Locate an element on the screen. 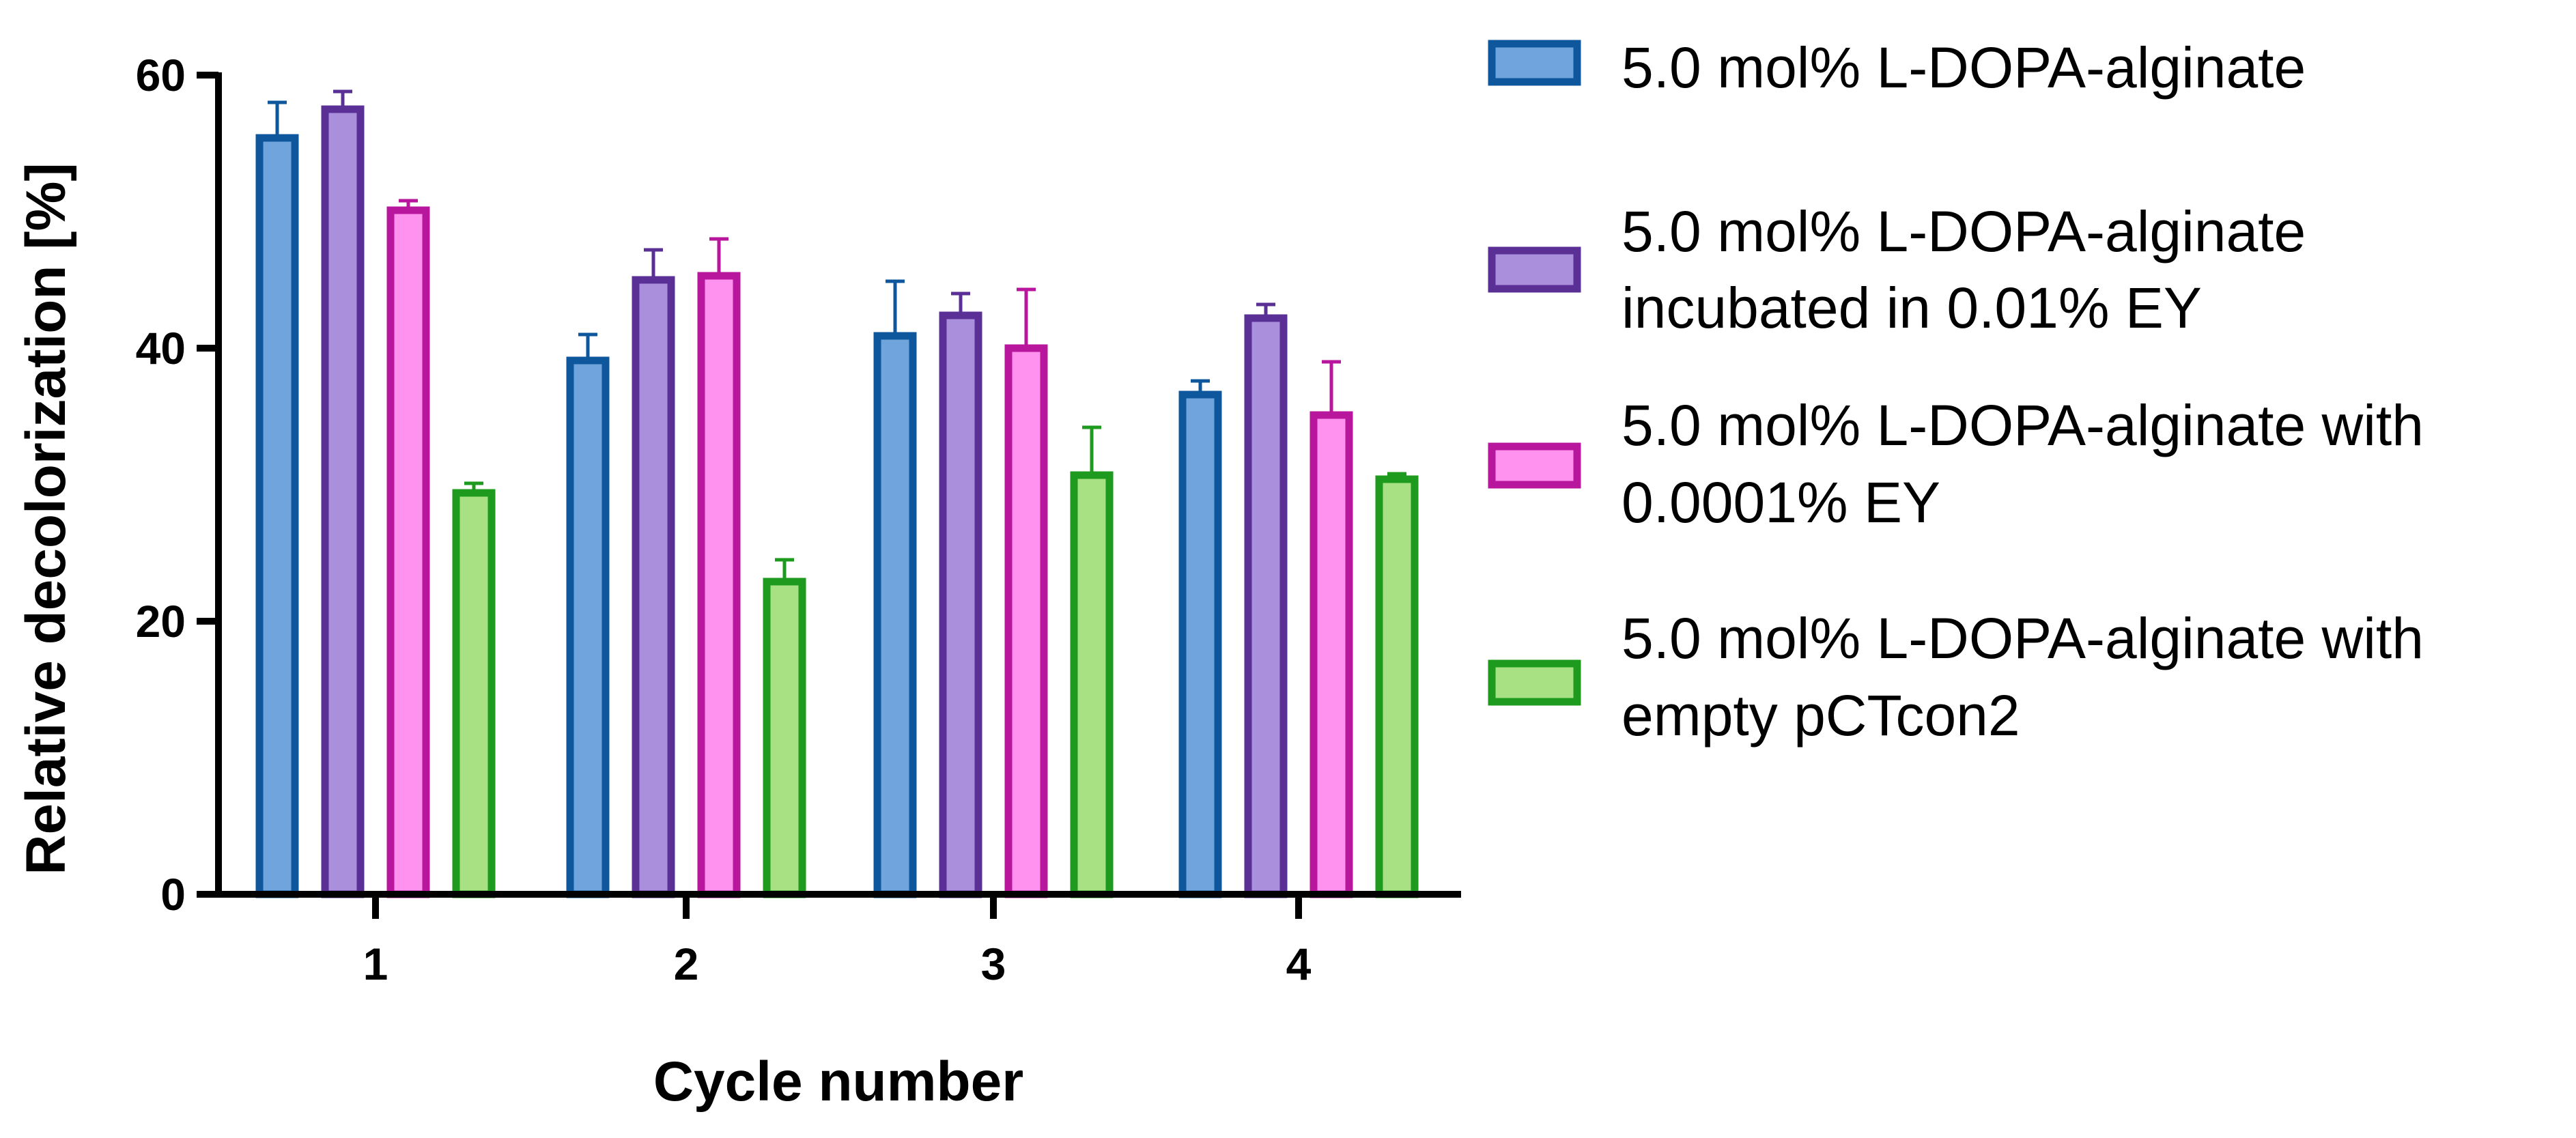  y-tick-label: 40 is located at coordinates (161, 348).